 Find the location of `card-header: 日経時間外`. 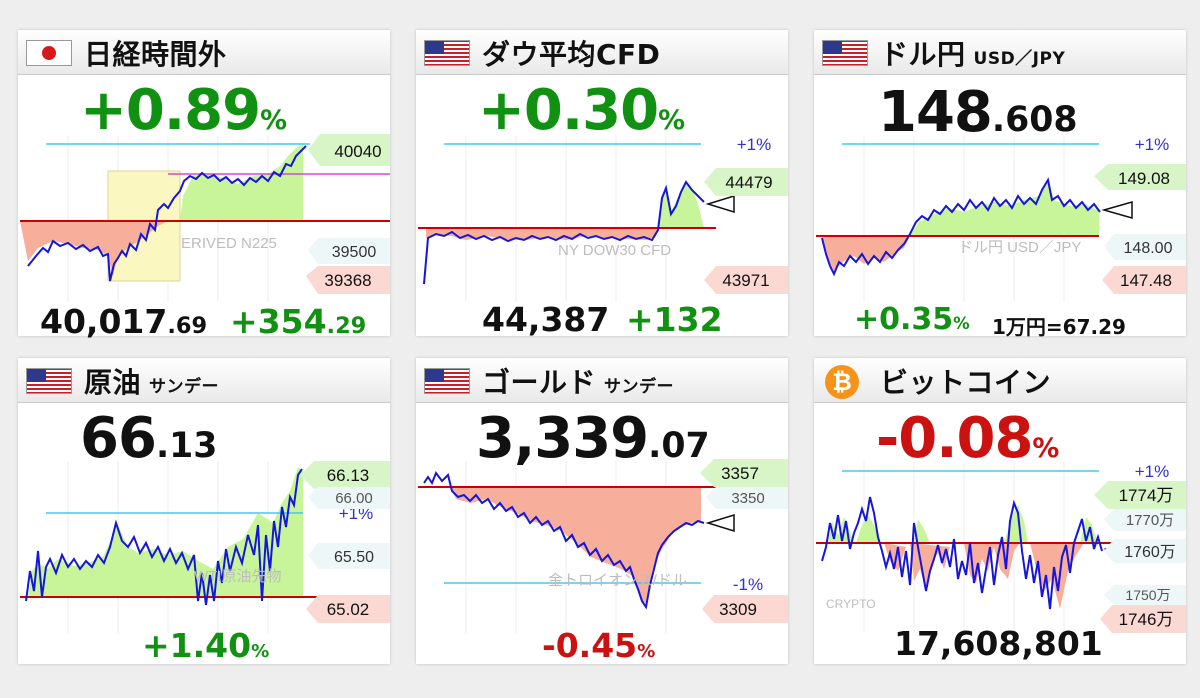

card-header: 日経時間外 is located at coordinates (204, 52).